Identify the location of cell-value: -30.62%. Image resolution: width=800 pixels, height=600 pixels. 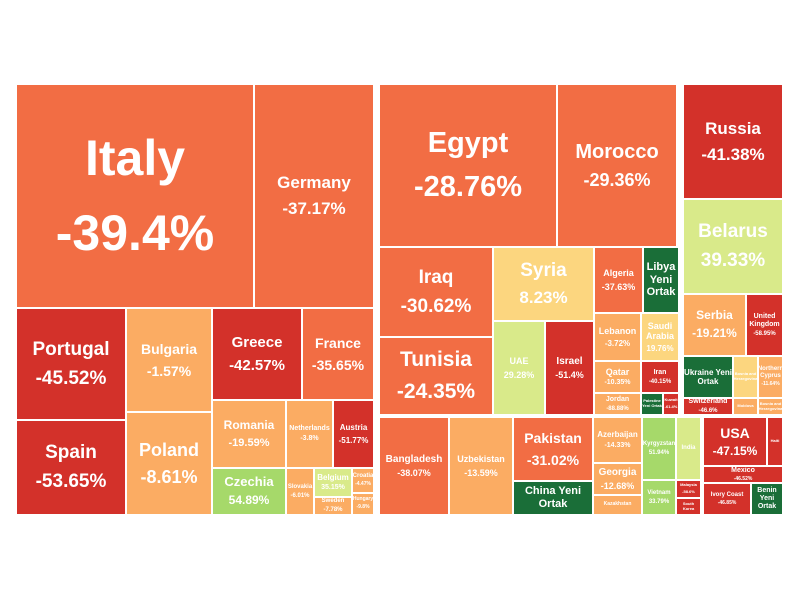
(436, 306).